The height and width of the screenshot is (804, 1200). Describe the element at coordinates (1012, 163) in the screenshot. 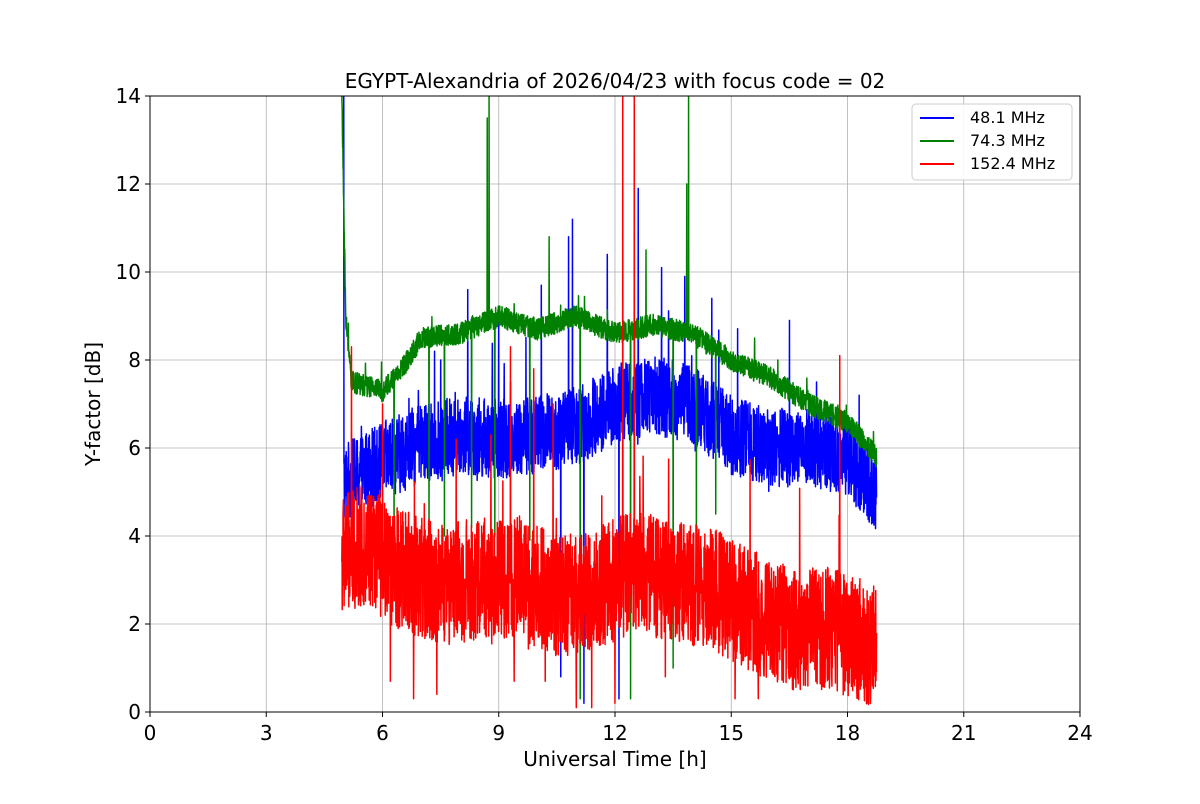

I see `legend-label-2: 152.4 MHz` at that location.